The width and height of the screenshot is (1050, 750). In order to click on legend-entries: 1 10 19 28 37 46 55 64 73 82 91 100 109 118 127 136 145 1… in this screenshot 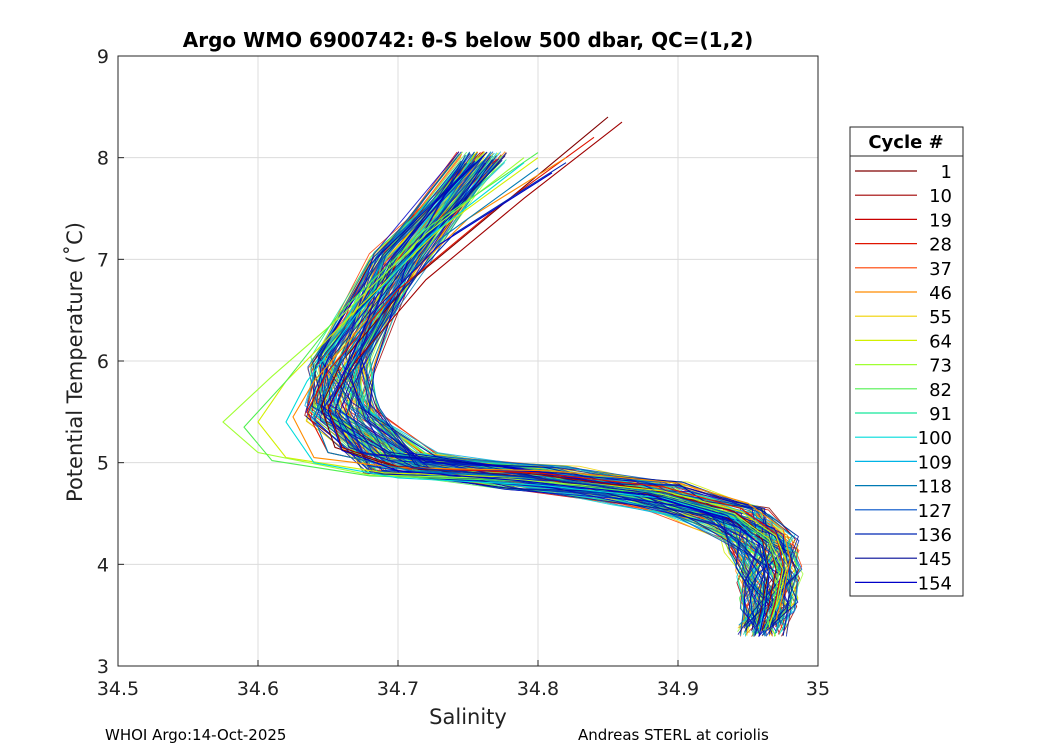, I will do `click(903, 378)`.